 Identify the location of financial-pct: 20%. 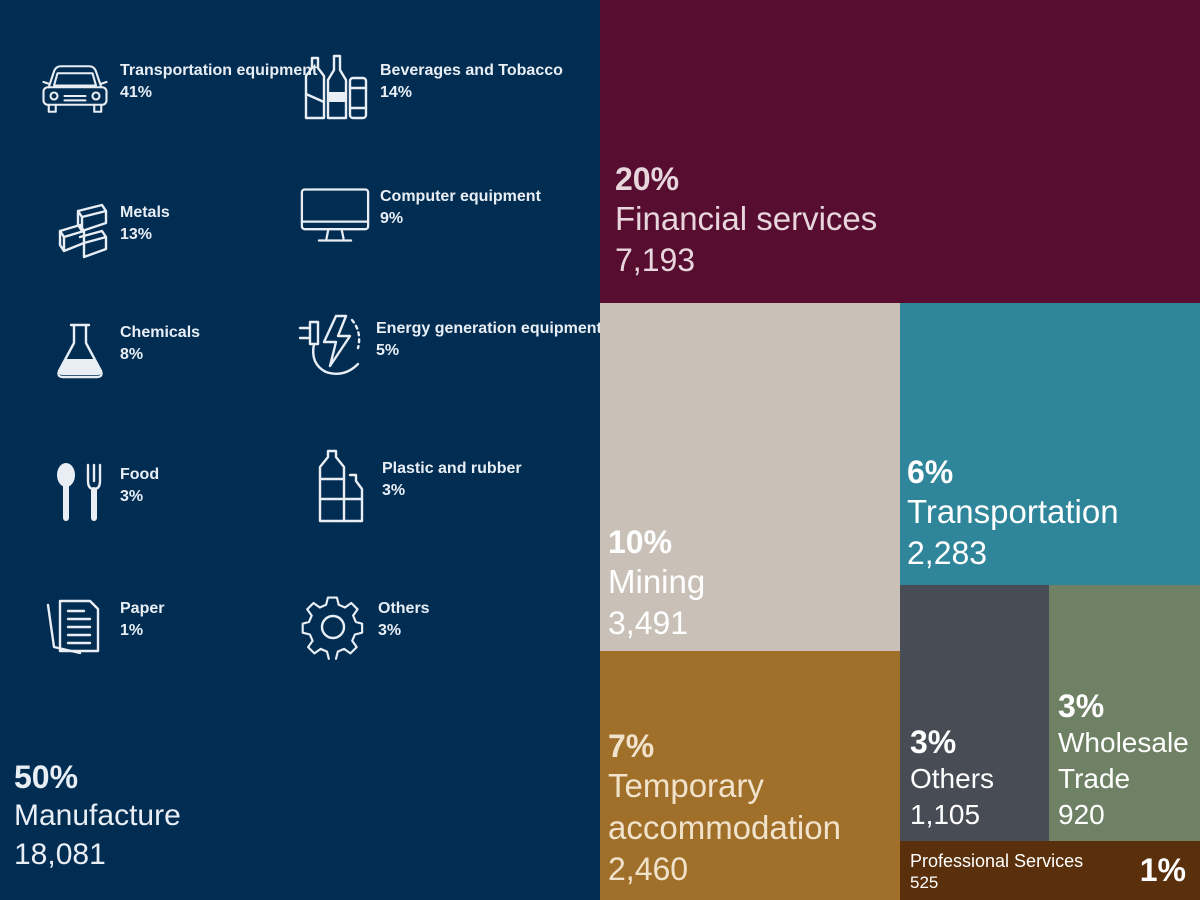
(647, 179).